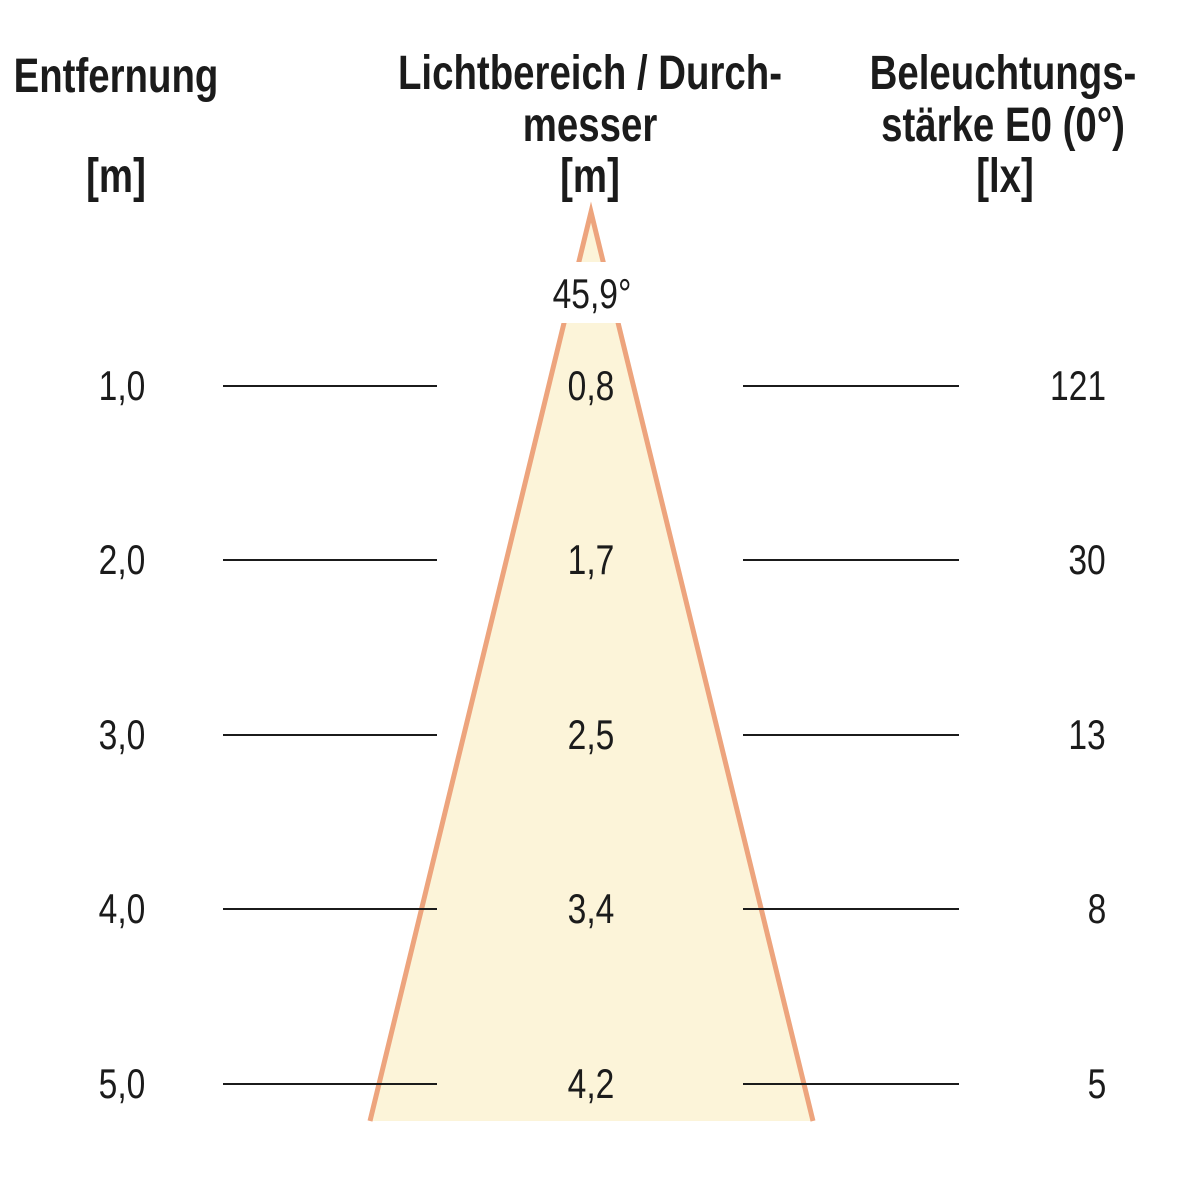 This screenshot has height=1182, width=1182. Describe the element at coordinates (1096, 1083) in the screenshot. I see `illuminance-value: 5` at that location.